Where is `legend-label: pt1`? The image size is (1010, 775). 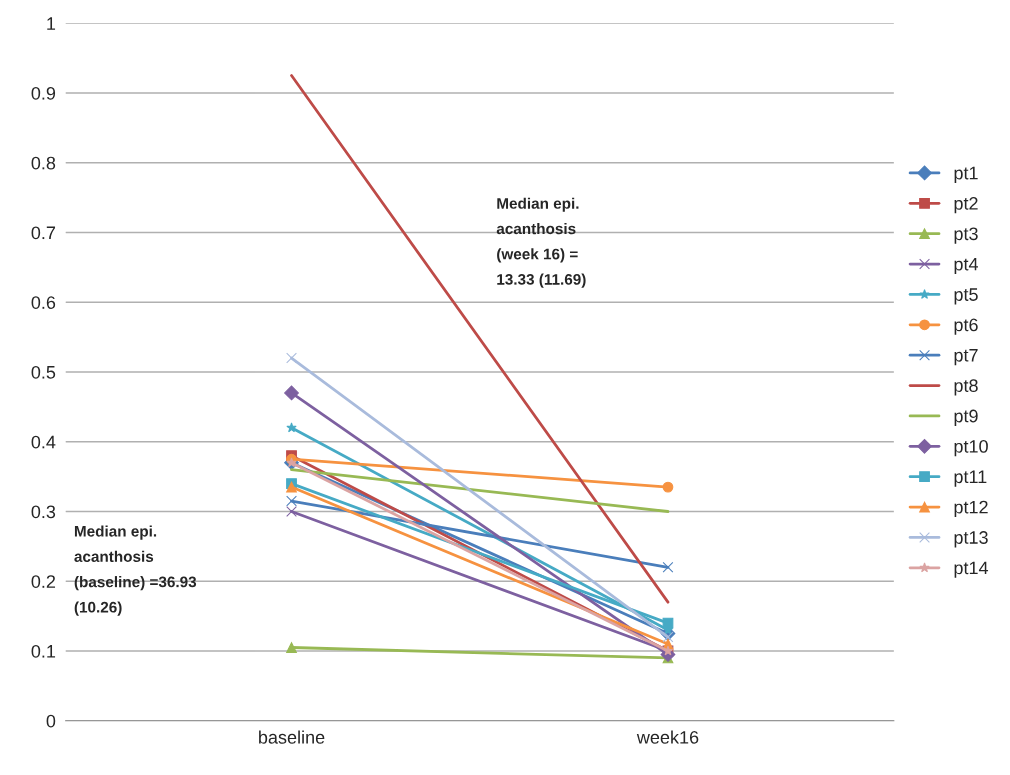
legend-label: pt1 is located at coordinates (966, 174).